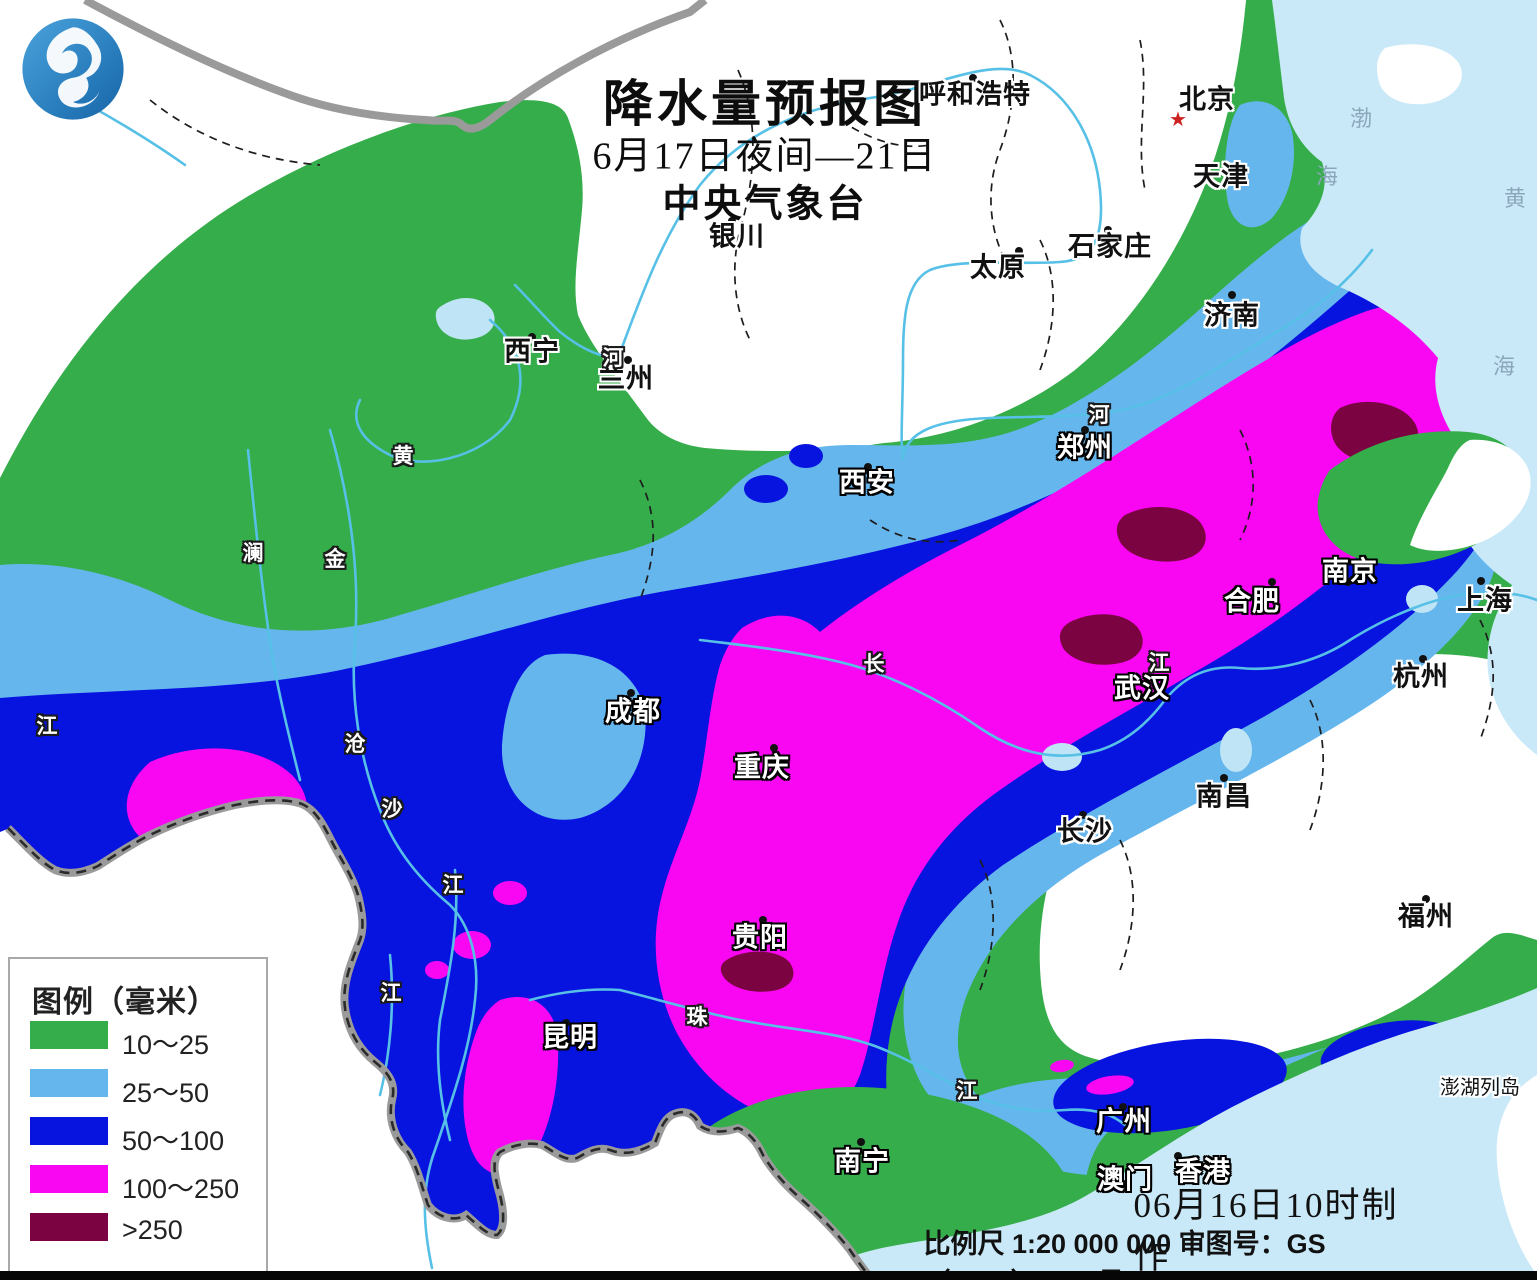  Describe the element at coordinates (867, 482) in the screenshot. I see `city-label-xian: 西安` at that location.